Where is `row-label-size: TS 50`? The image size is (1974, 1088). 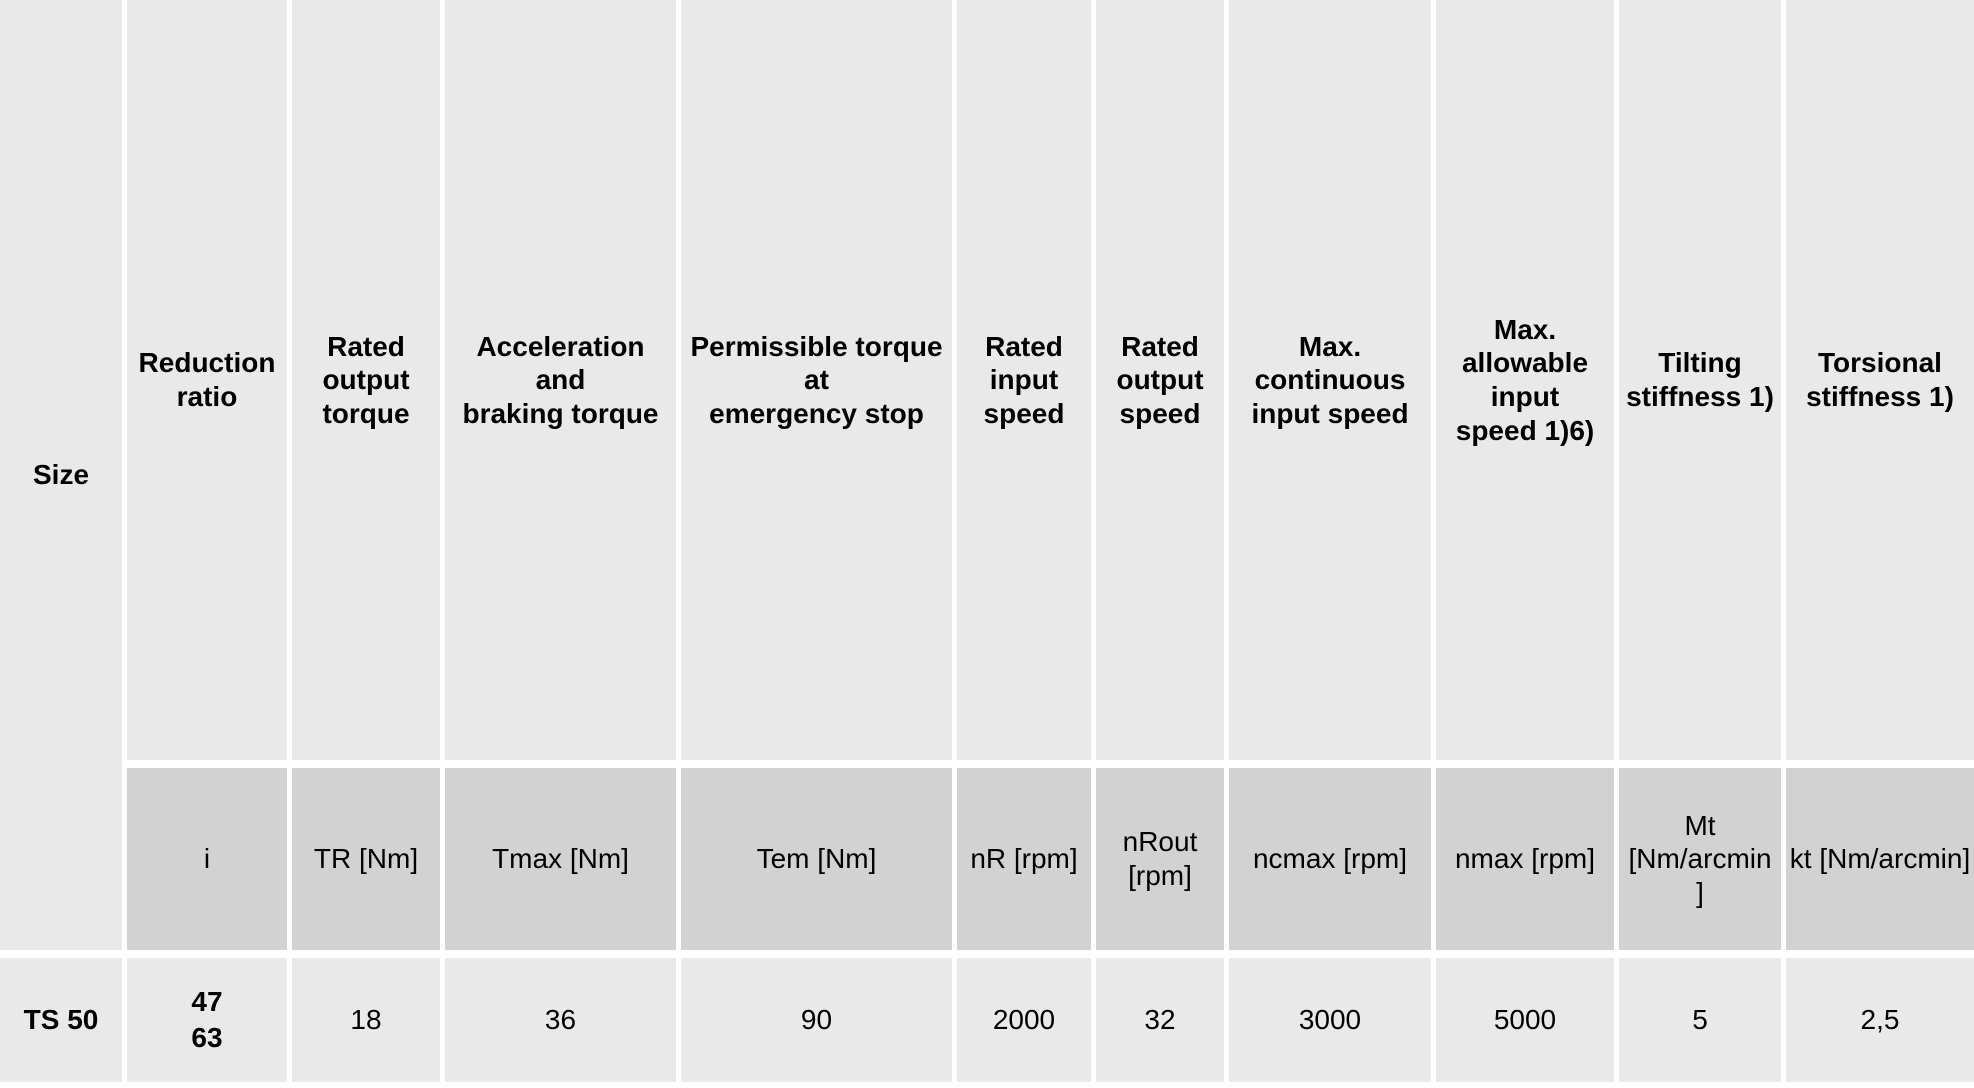
row-label-size: TS 50 is located at coordinates (61, 1020).